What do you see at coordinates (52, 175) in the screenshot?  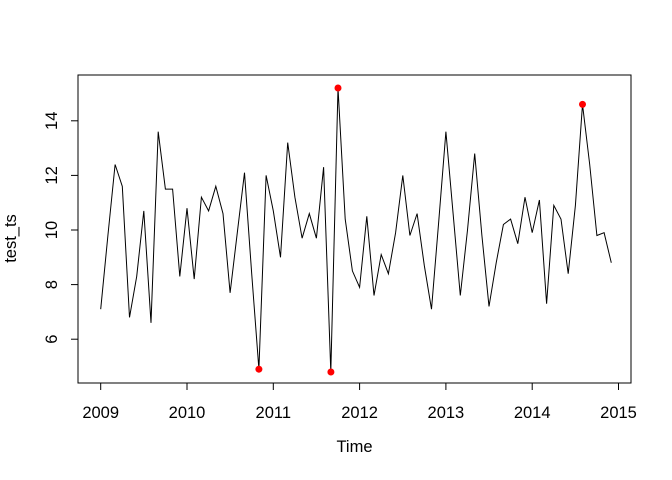 I see `y-tick-label: 12` at bounding box center [52, 175].